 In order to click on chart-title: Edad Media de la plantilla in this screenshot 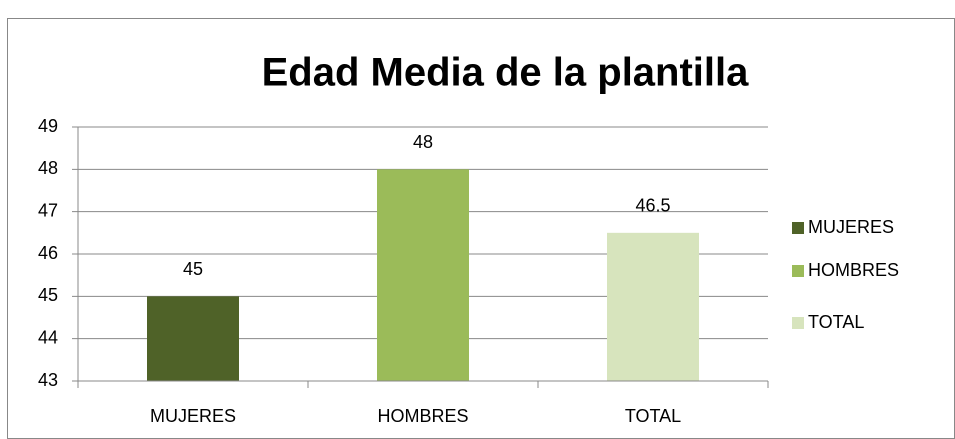, I will do `click(506, 73)`.